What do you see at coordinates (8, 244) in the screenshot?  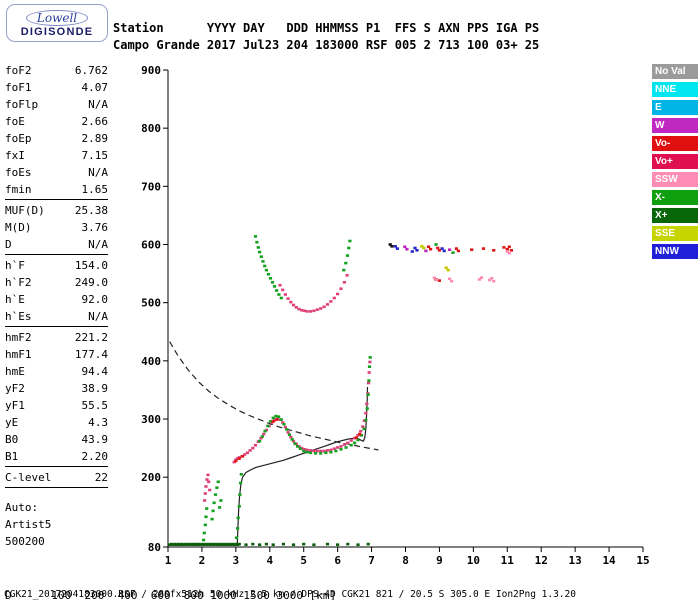 I see `param-label: D` at bounding box center [8, 244].